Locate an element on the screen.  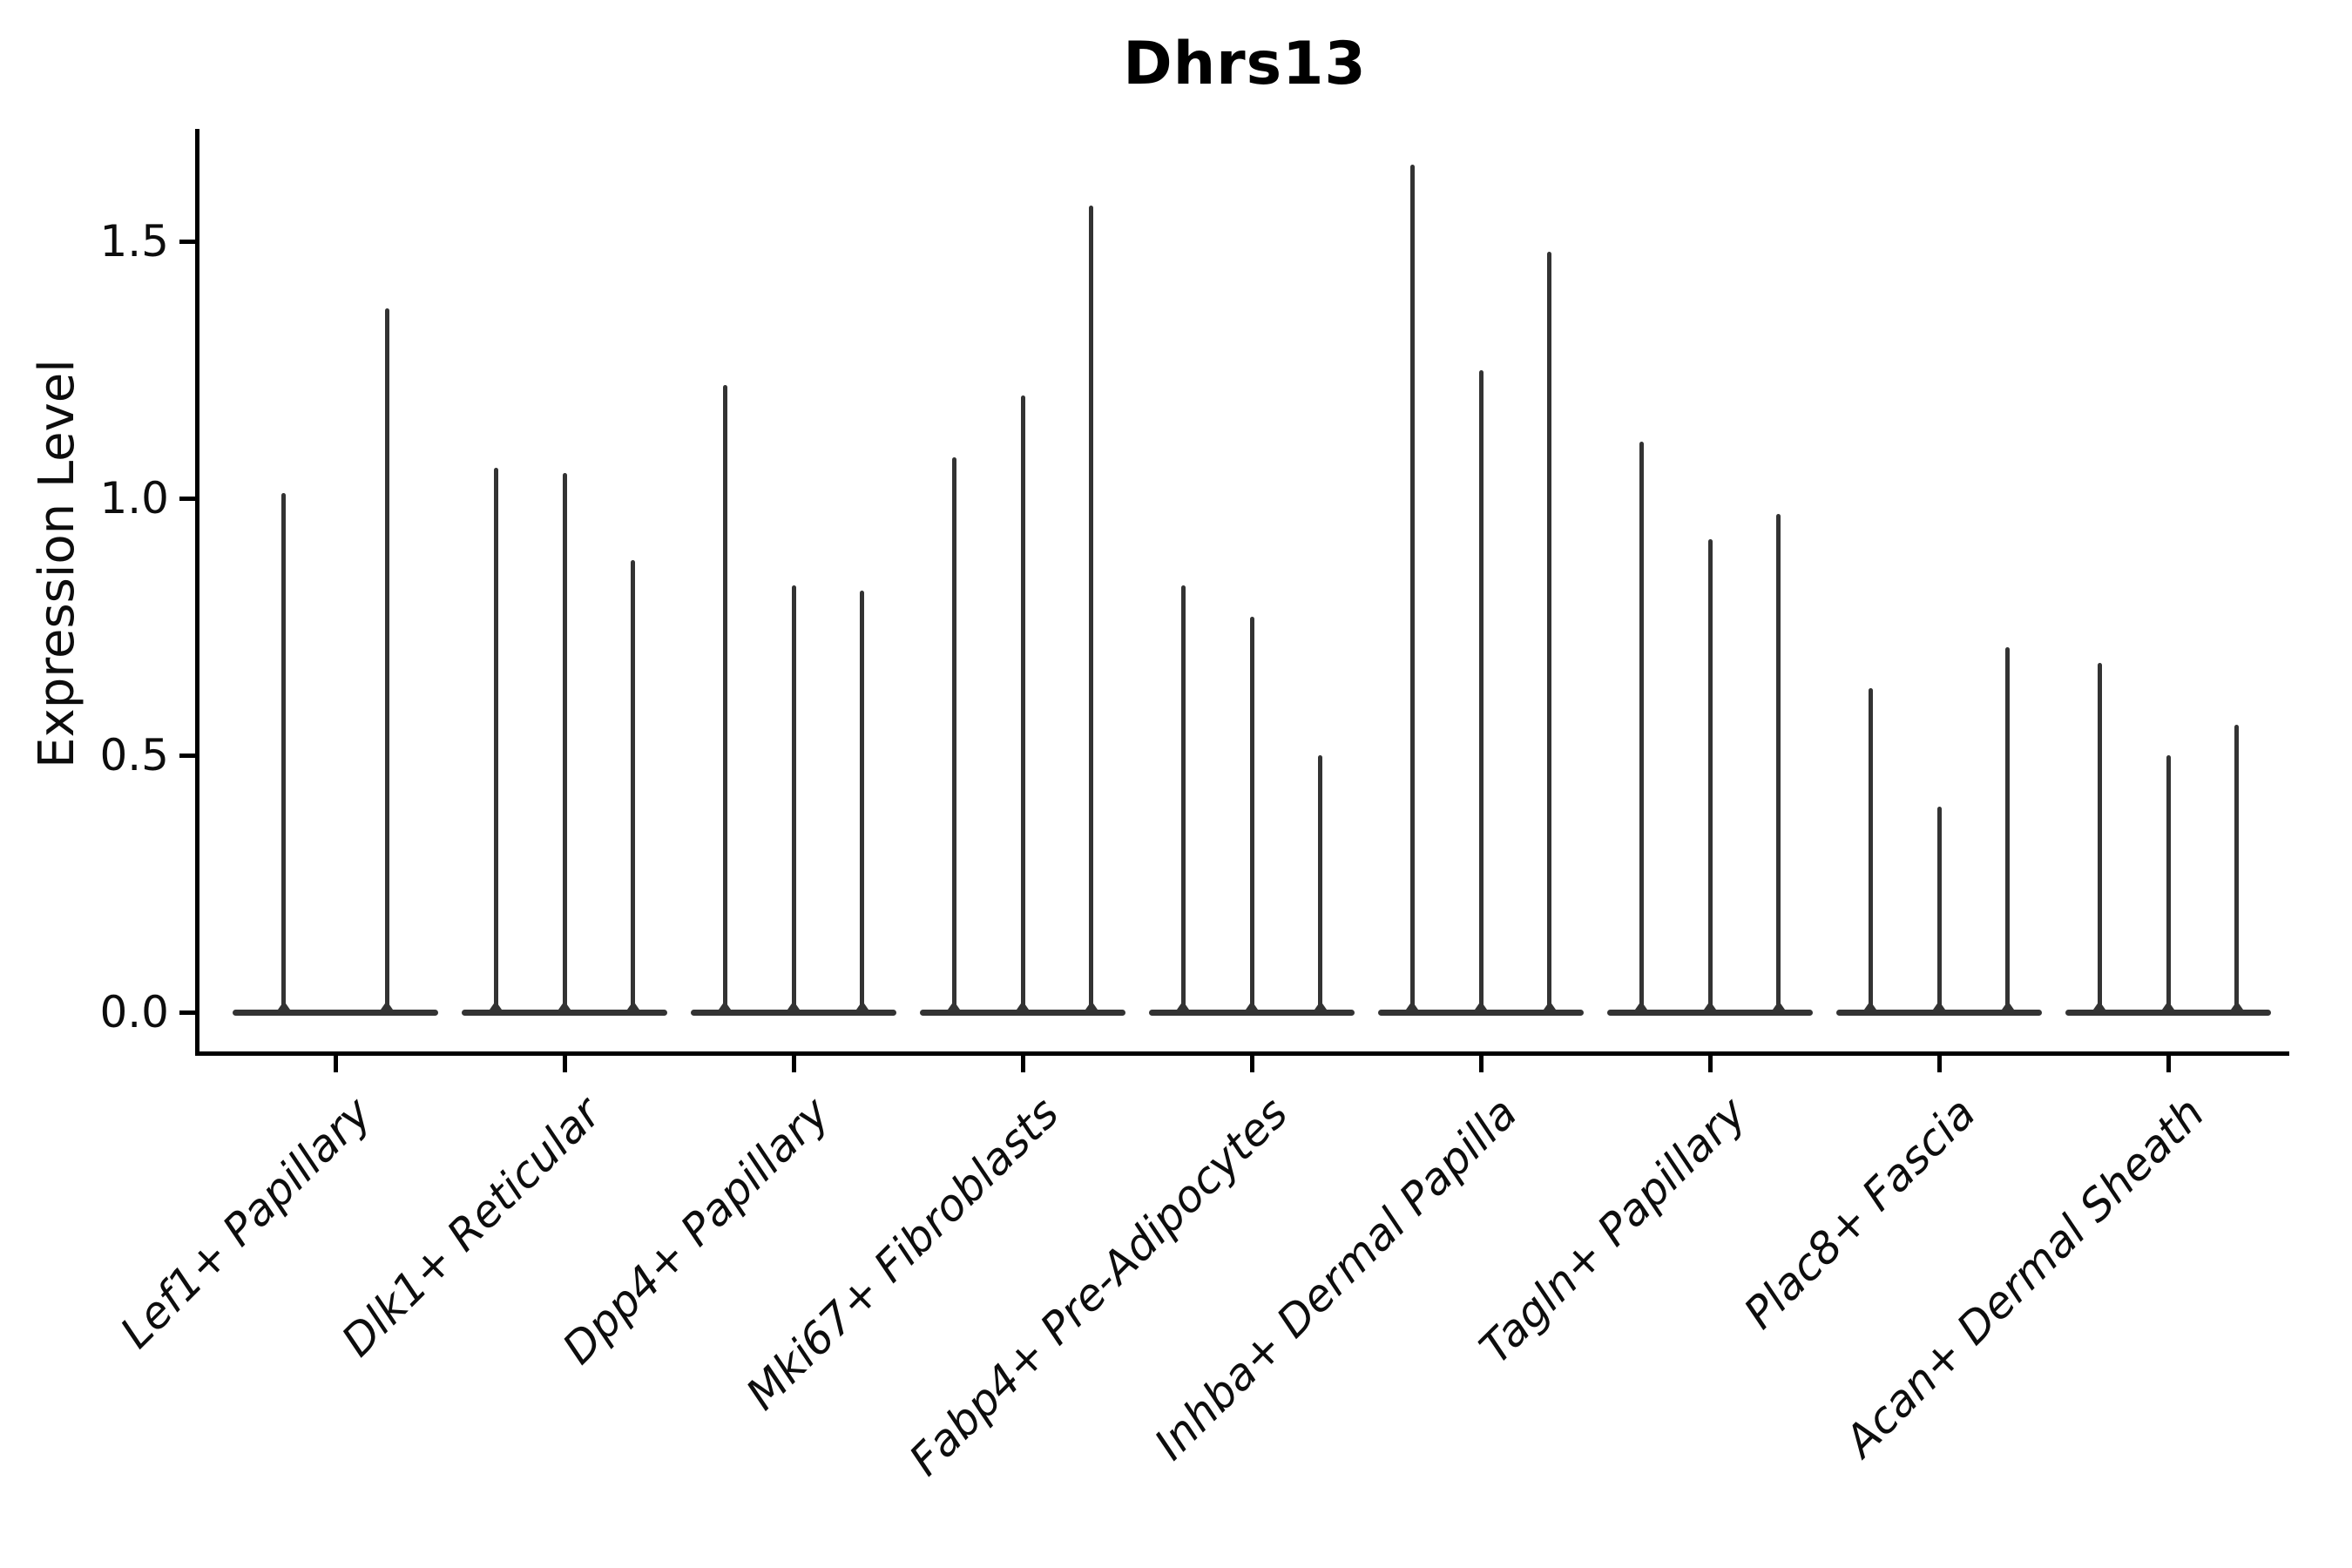
y-axis-spine is located at coordinates (197, 592).